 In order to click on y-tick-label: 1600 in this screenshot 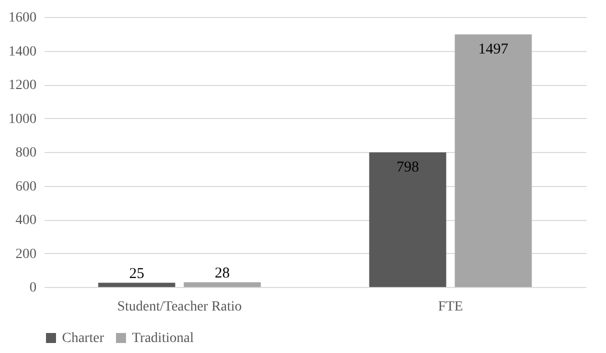, I will do `click(22, 18)`.